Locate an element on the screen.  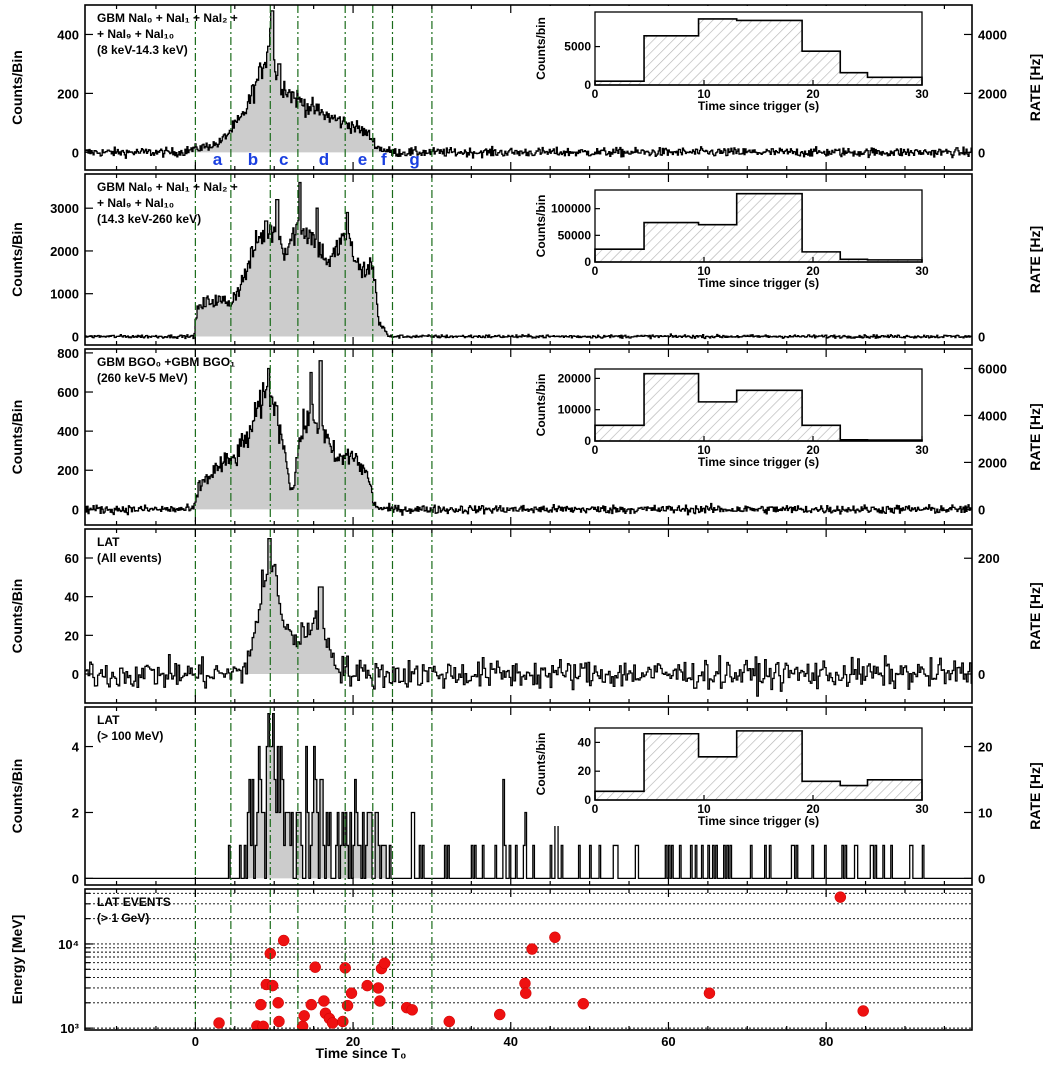
y-tick-label: 2000 is located at coordinates (64, 251).